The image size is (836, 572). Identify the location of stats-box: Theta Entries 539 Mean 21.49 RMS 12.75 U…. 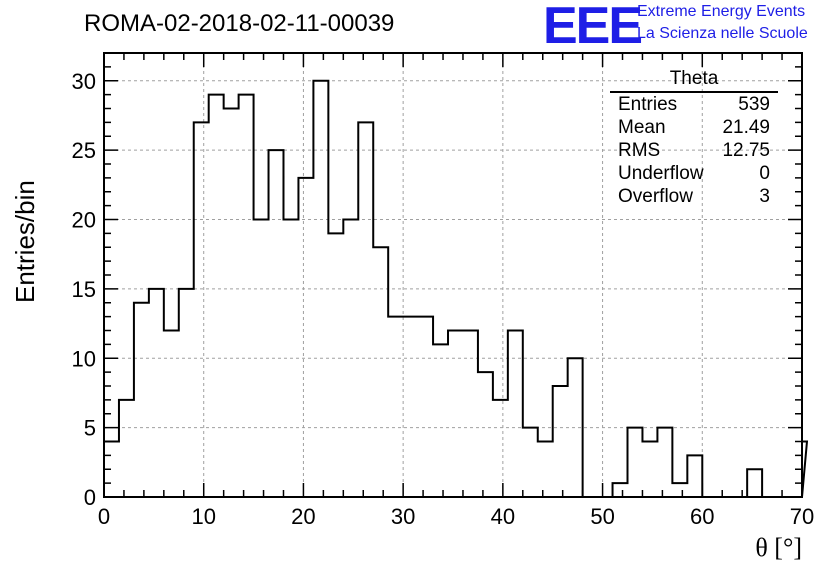
(694, 138).